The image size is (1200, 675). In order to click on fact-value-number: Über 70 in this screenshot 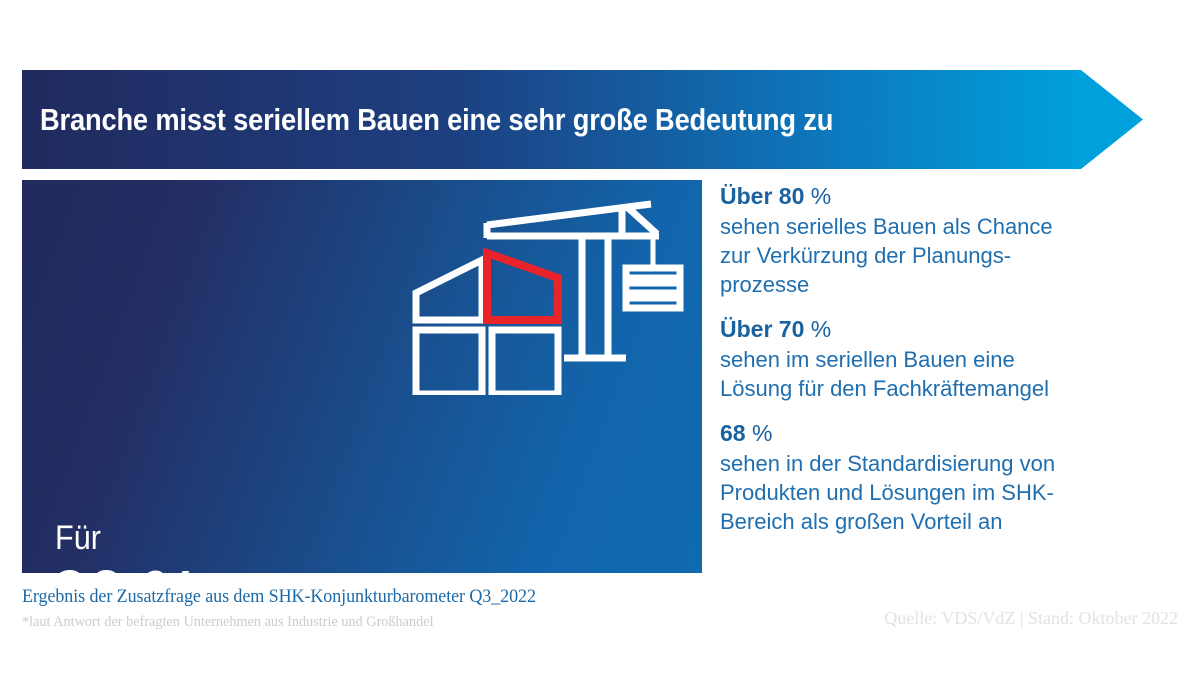, I will do `click(762, 329)`.